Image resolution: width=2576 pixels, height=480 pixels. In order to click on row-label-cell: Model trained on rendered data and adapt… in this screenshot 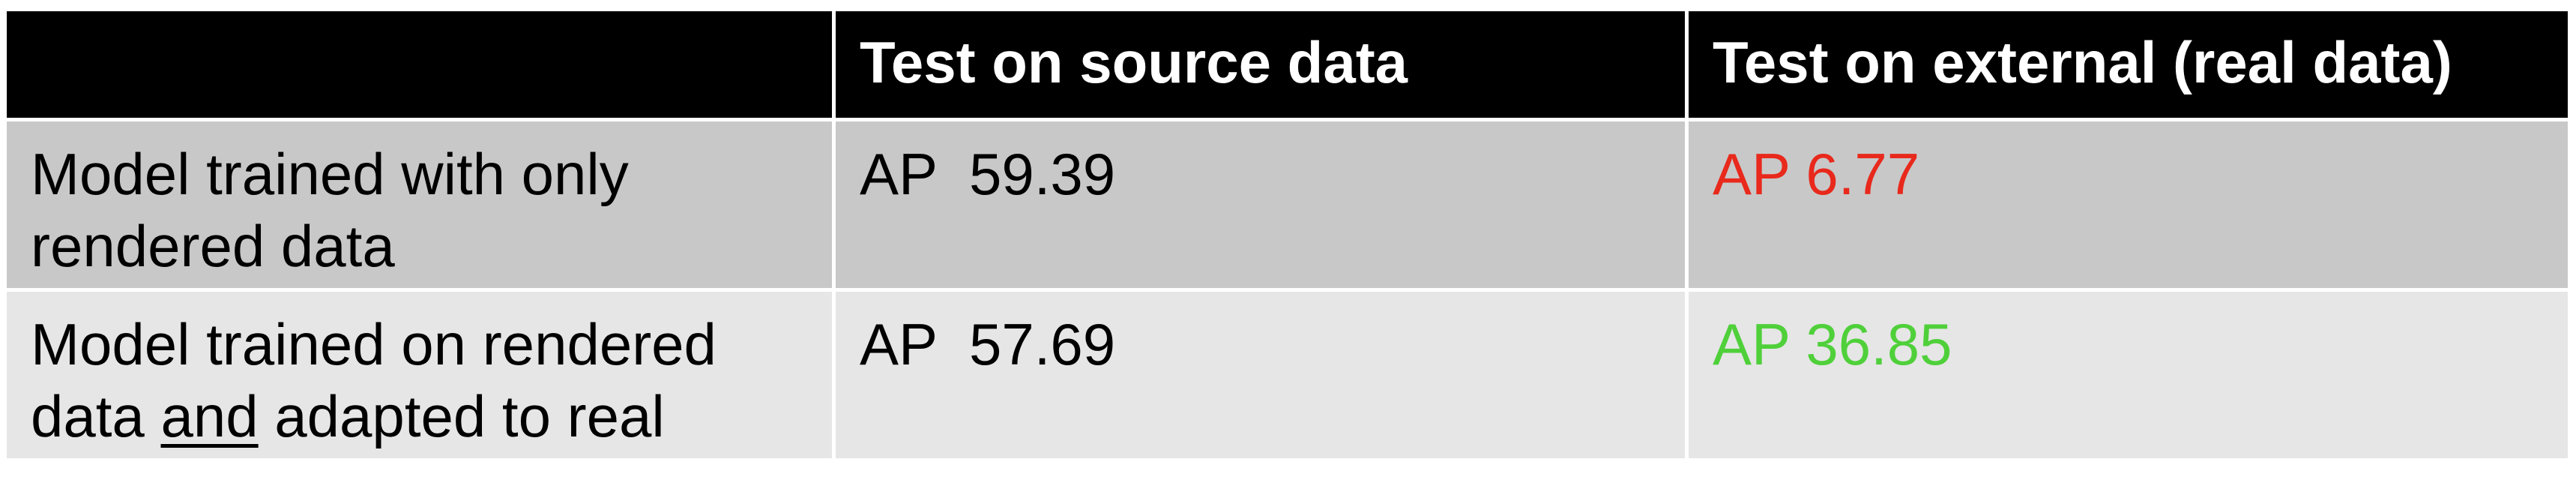, I will do `click(420, 375)`.